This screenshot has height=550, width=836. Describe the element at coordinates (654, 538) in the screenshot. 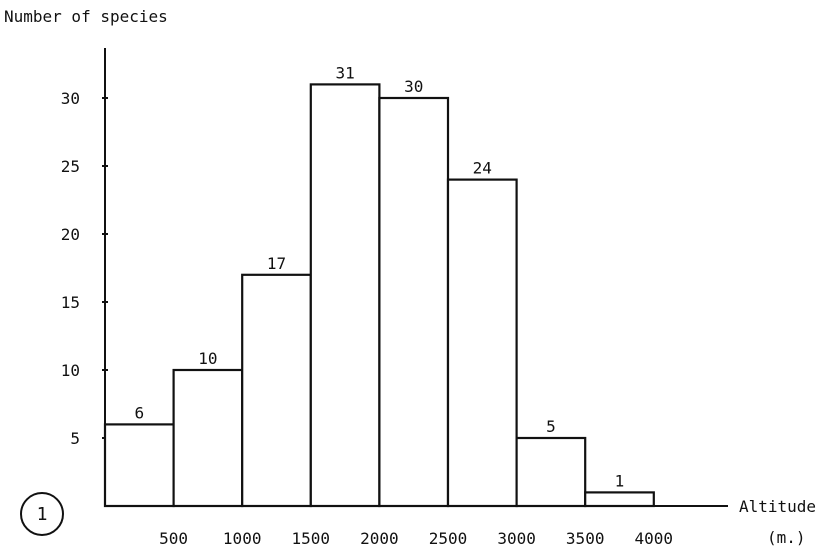

I see `x-tick-label: 4000` at that location.